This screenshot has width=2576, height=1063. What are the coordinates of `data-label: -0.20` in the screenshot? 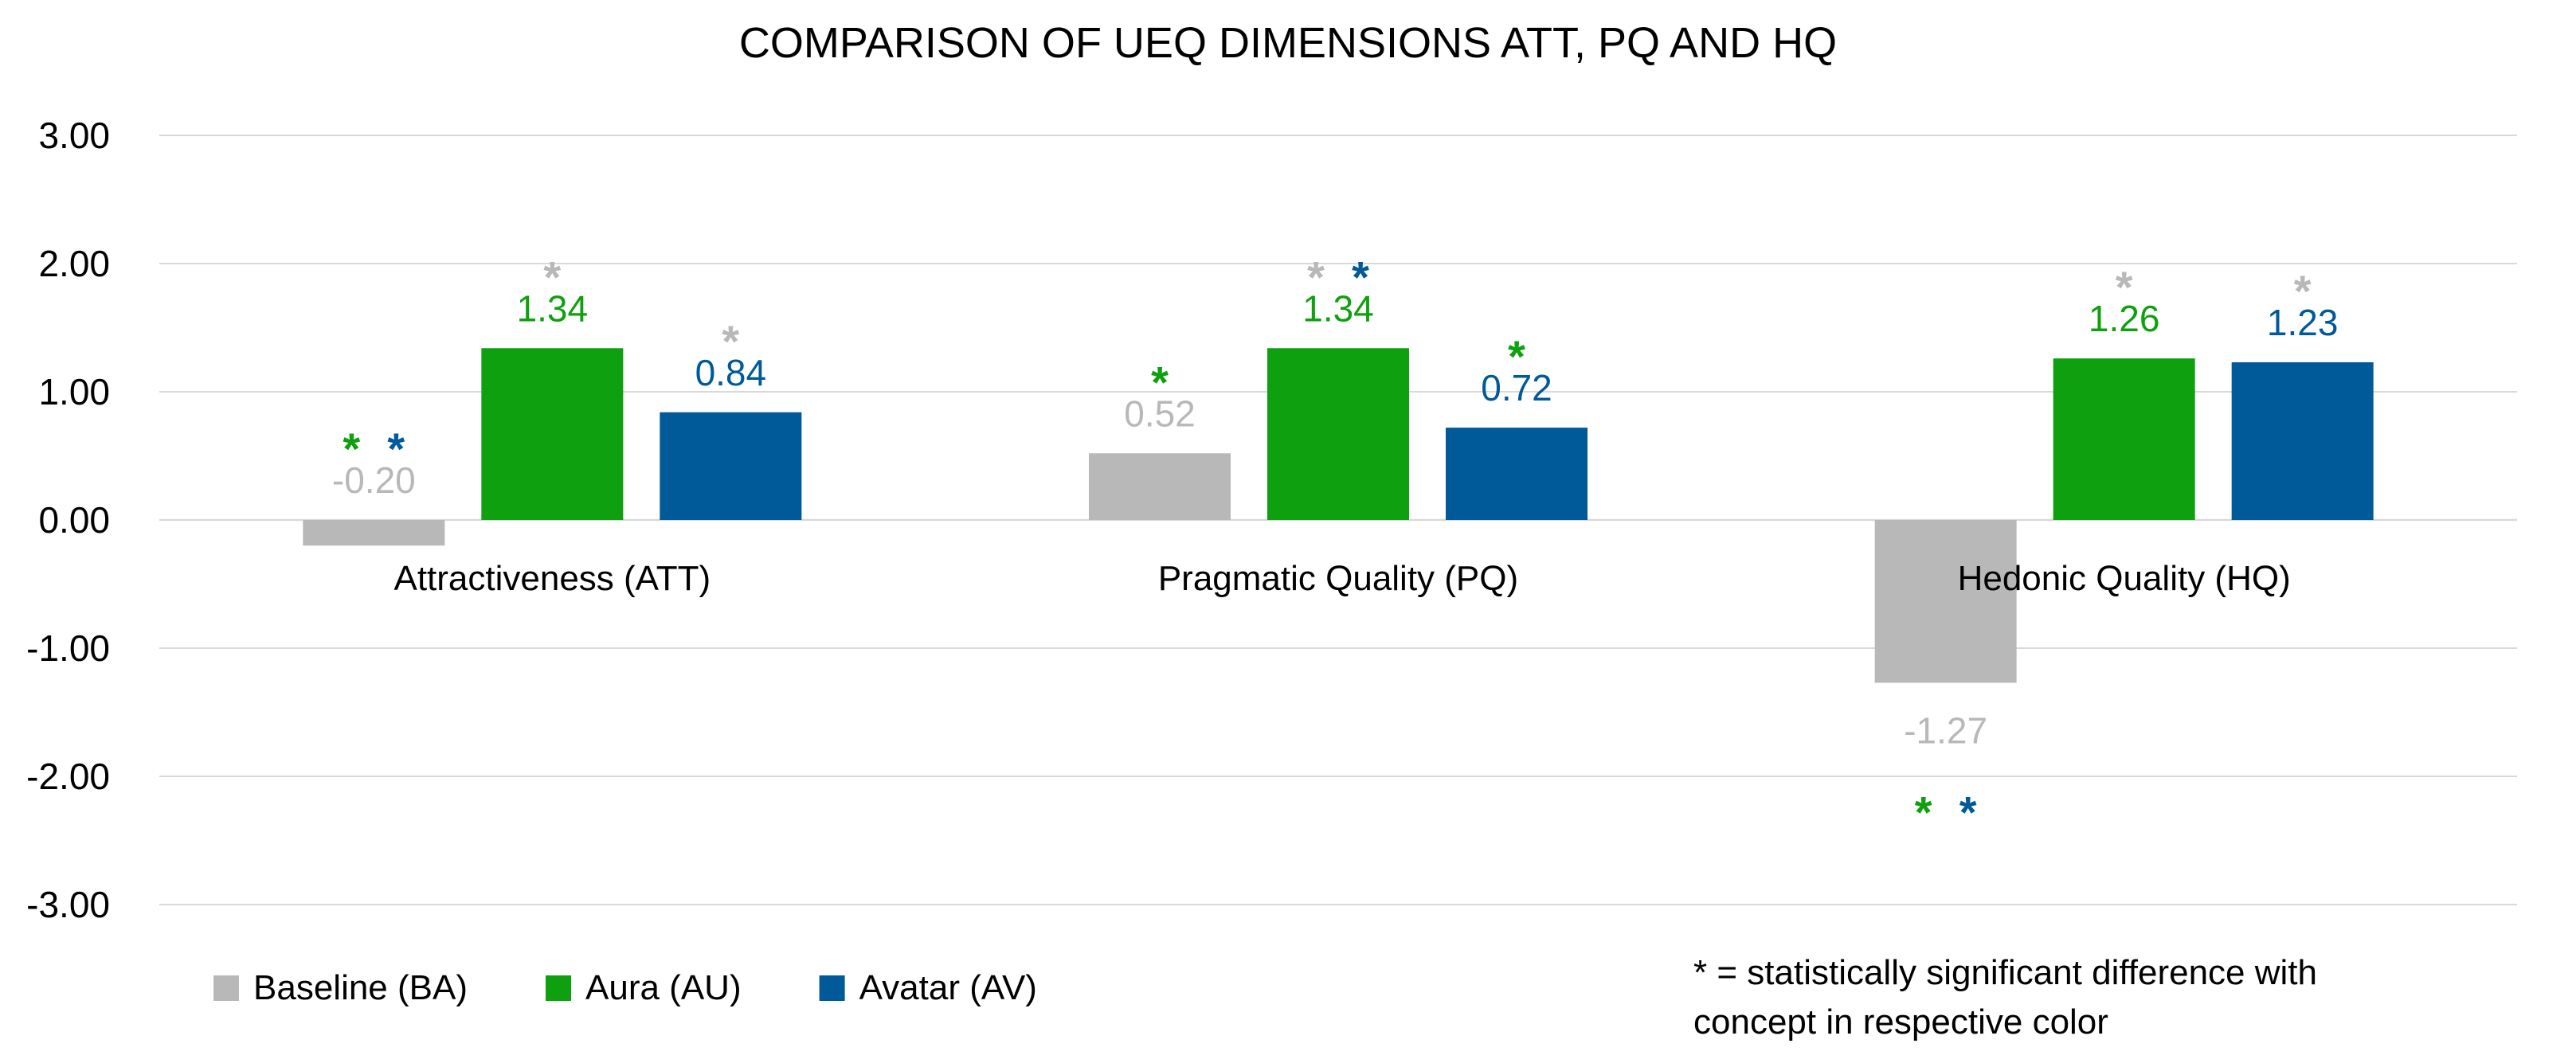 It's located at (374, 480).